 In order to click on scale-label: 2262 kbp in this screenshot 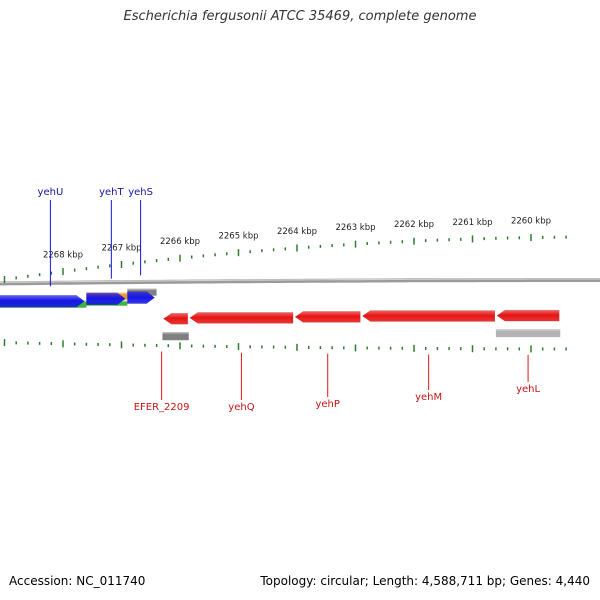, I will do `click(414, 225)`.